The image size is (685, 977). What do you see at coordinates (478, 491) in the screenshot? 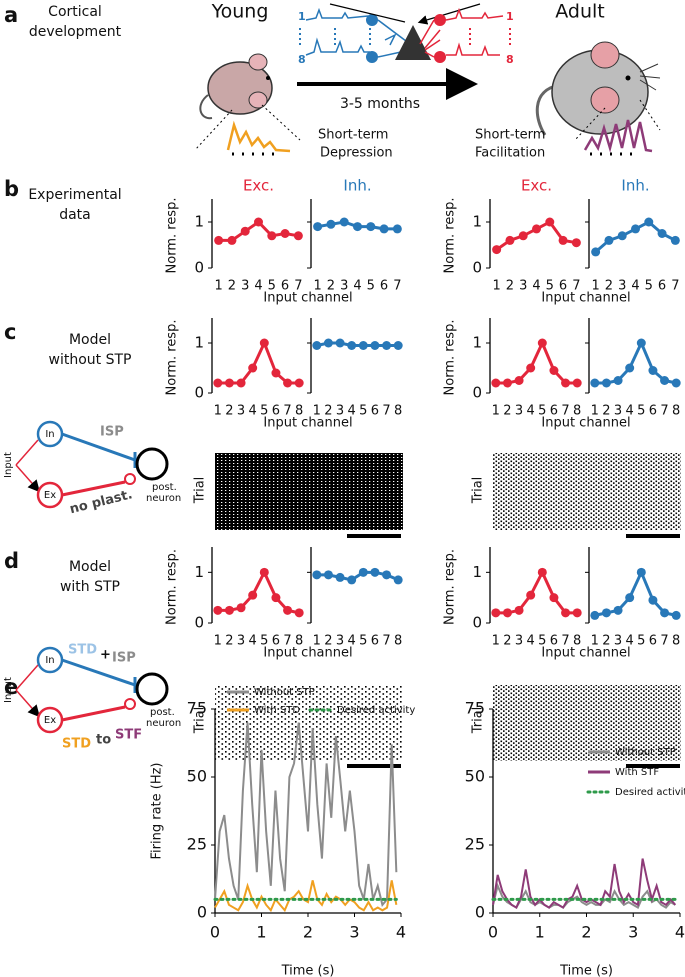
I see `axis-label: Trial` at bounding box center [478, 491].